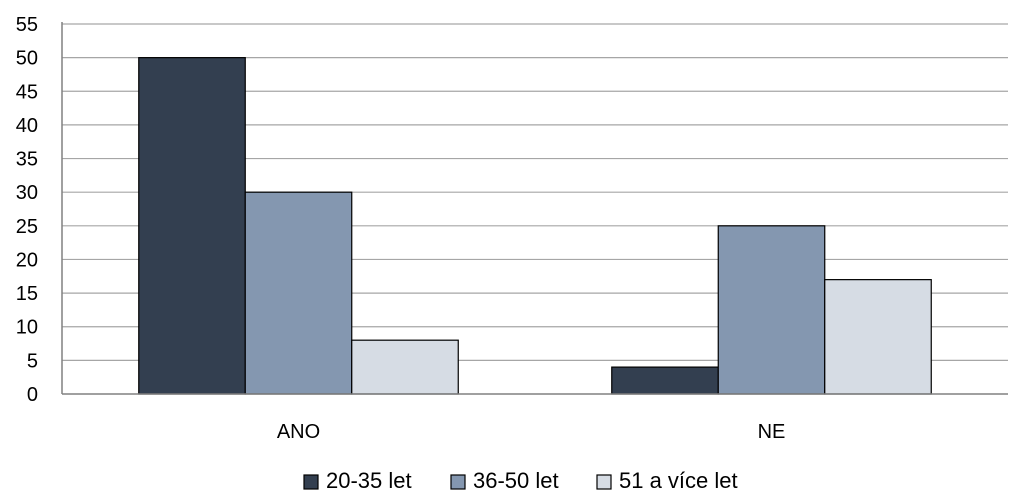 The height and width of the screenshot is (494, 1011). I want to click on y-tick-label: 15, so click(27, 294).